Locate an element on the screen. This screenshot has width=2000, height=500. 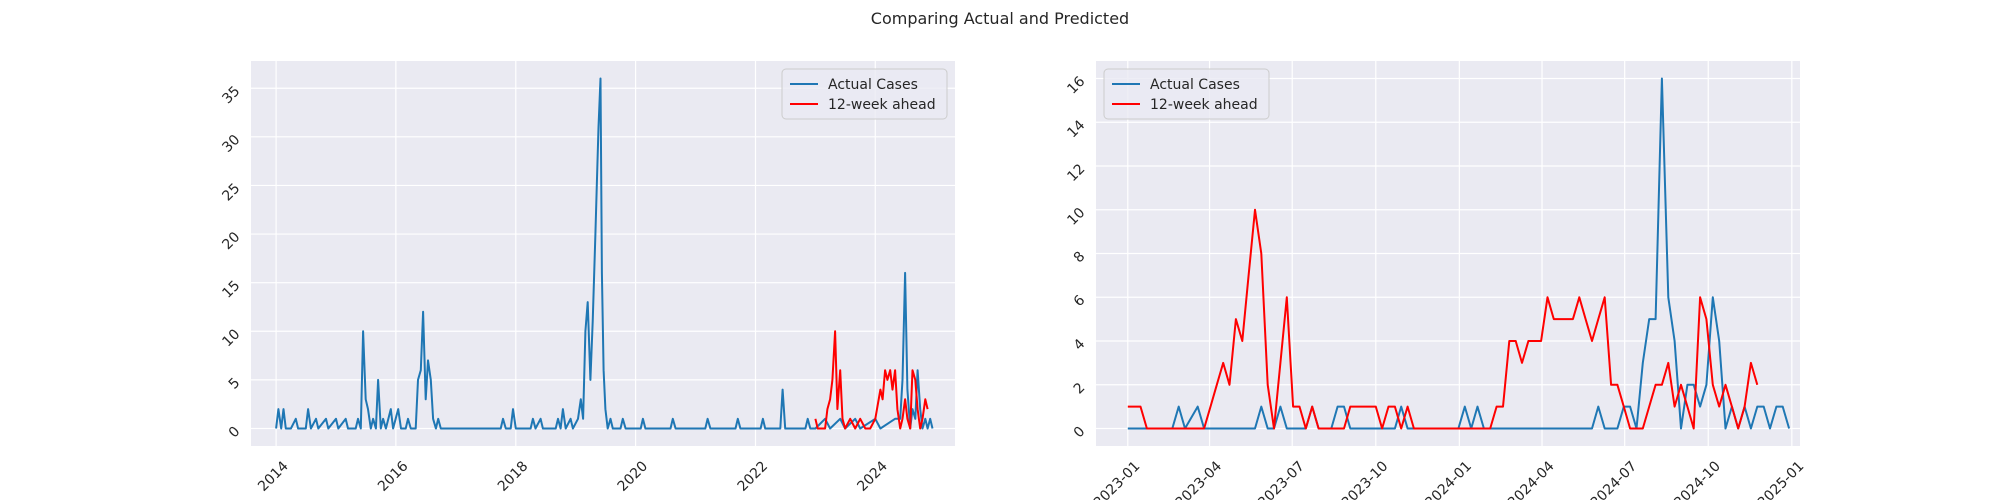
x-tick-label: 2022 is located at coordinates (753, 476).